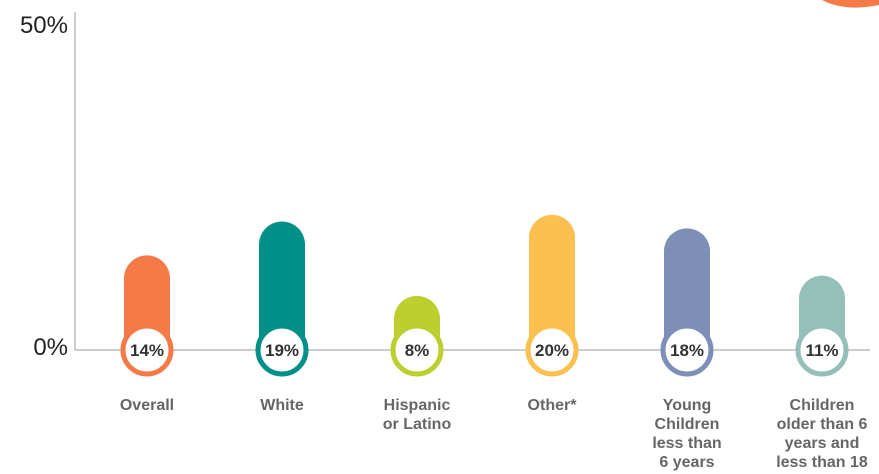  Describe the element at coordinates (44, 25) in the screenshot. I see `y-tick-label-max: 50%` at that location.